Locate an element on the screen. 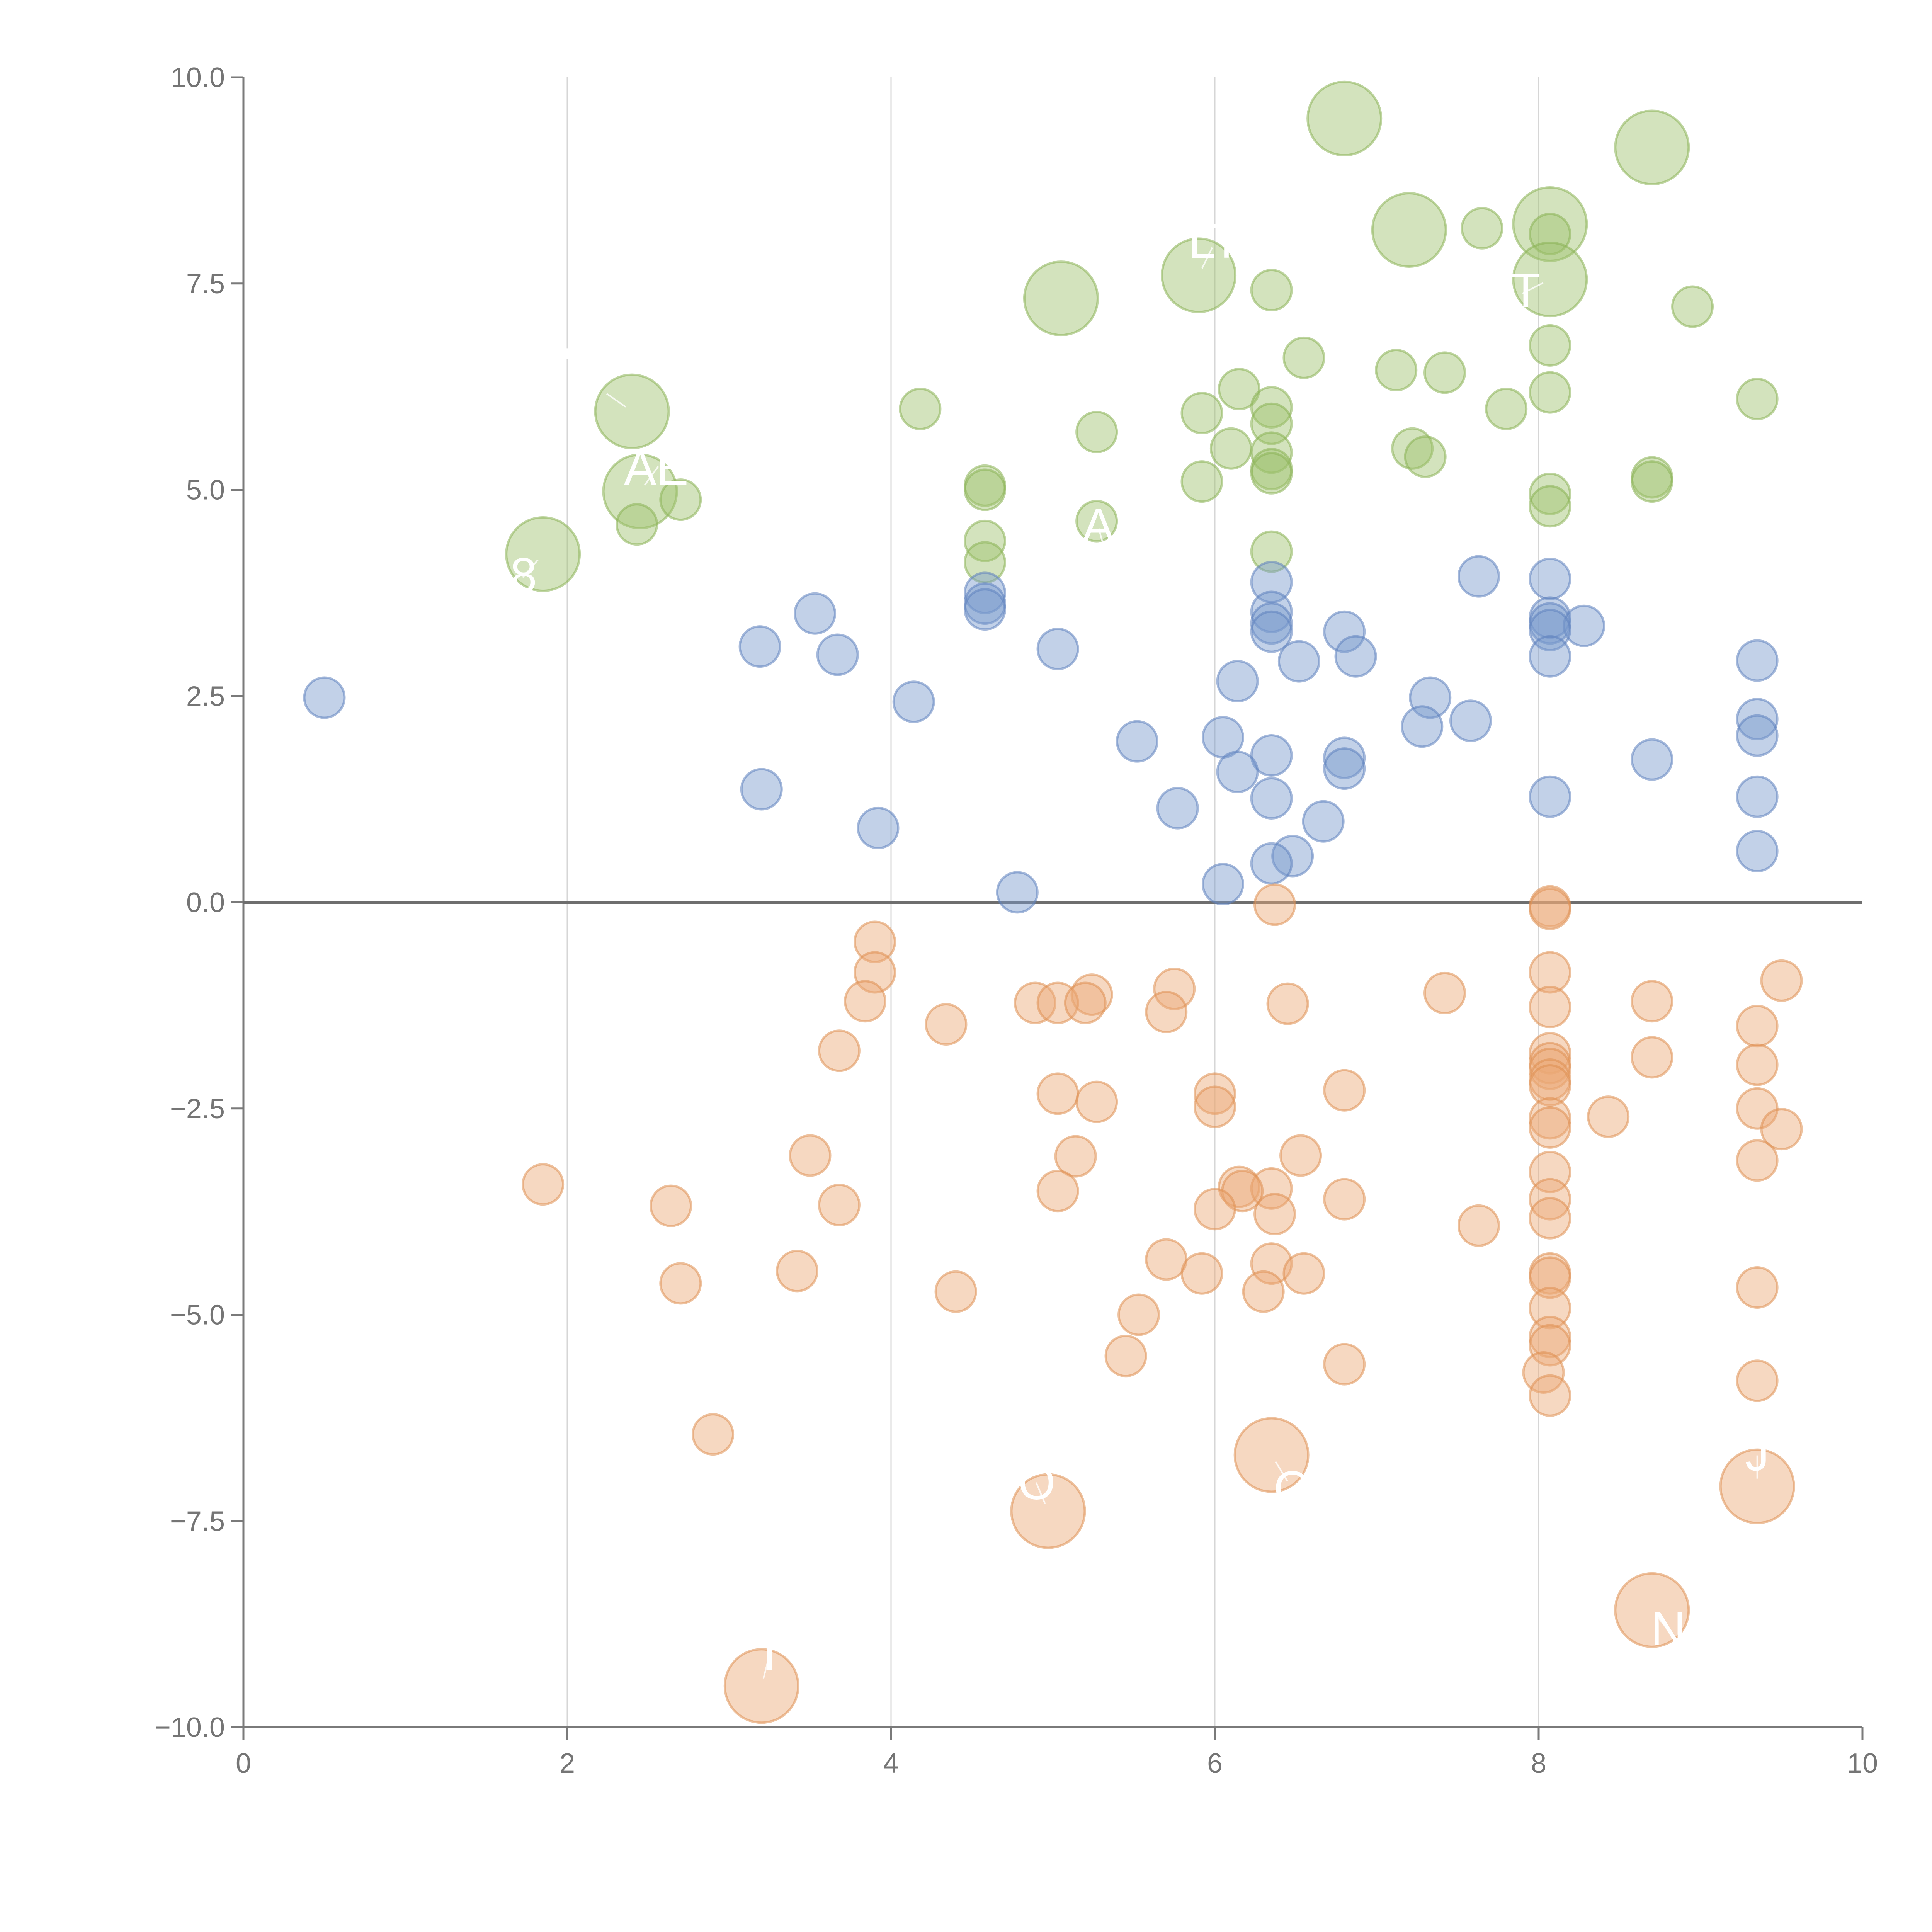 This screenshot has width=1932, height=1932. y-tick-label: 2.5 is located at coordinates (205, 696).